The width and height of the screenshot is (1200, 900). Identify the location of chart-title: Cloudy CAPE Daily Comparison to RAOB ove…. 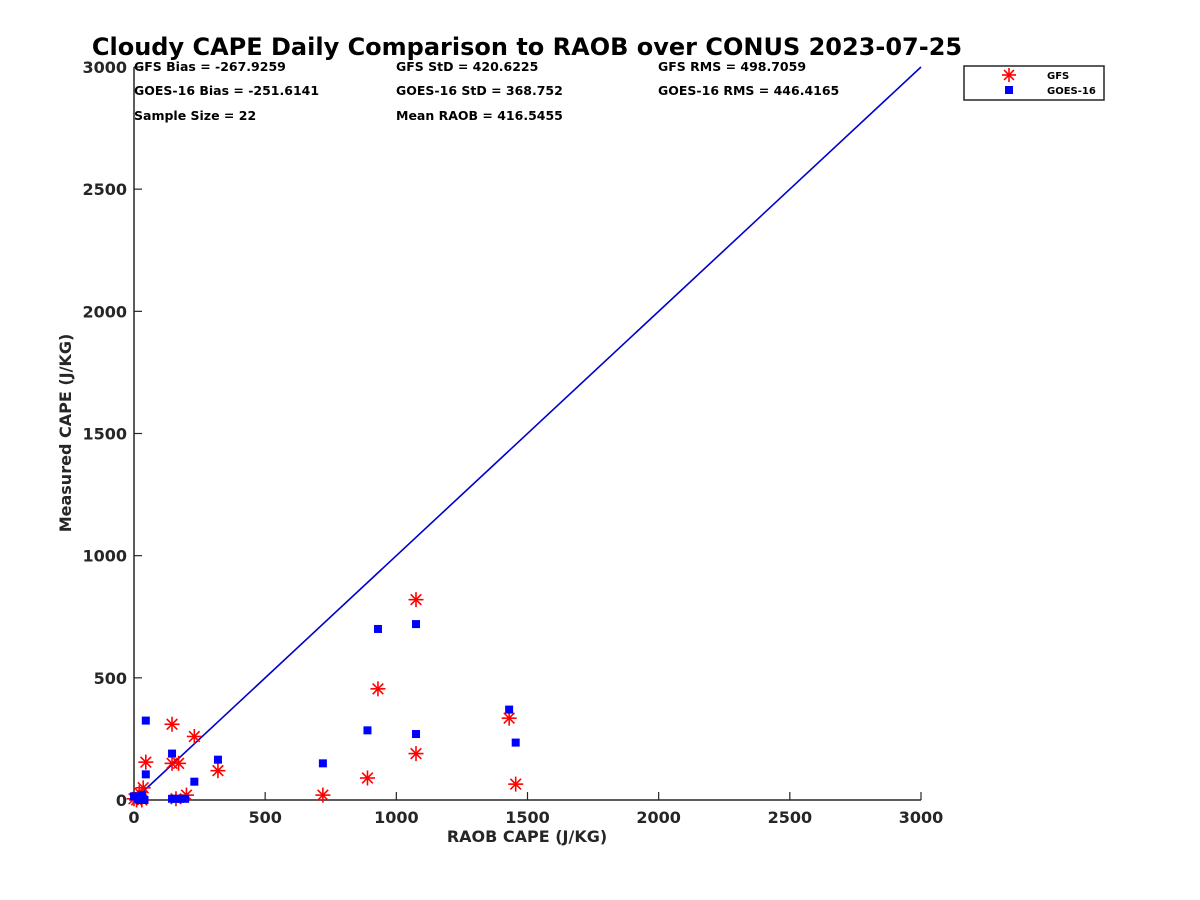
(527, 47).